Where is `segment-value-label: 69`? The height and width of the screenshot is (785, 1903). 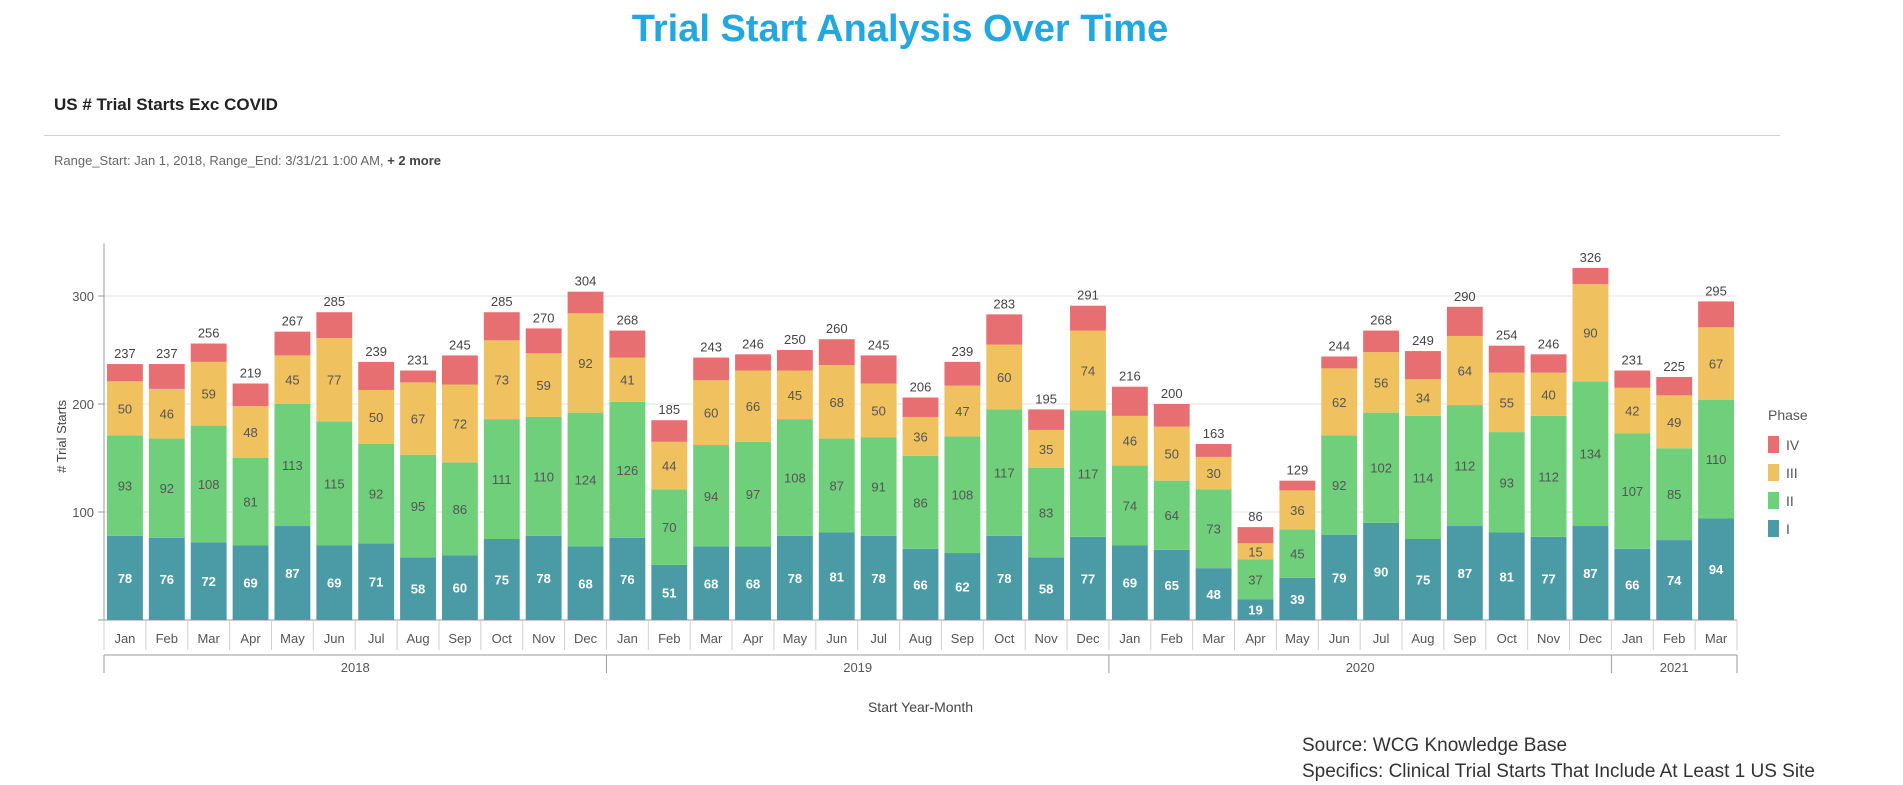
segment-value-label: 69 is located at coordinates (1130, 583).